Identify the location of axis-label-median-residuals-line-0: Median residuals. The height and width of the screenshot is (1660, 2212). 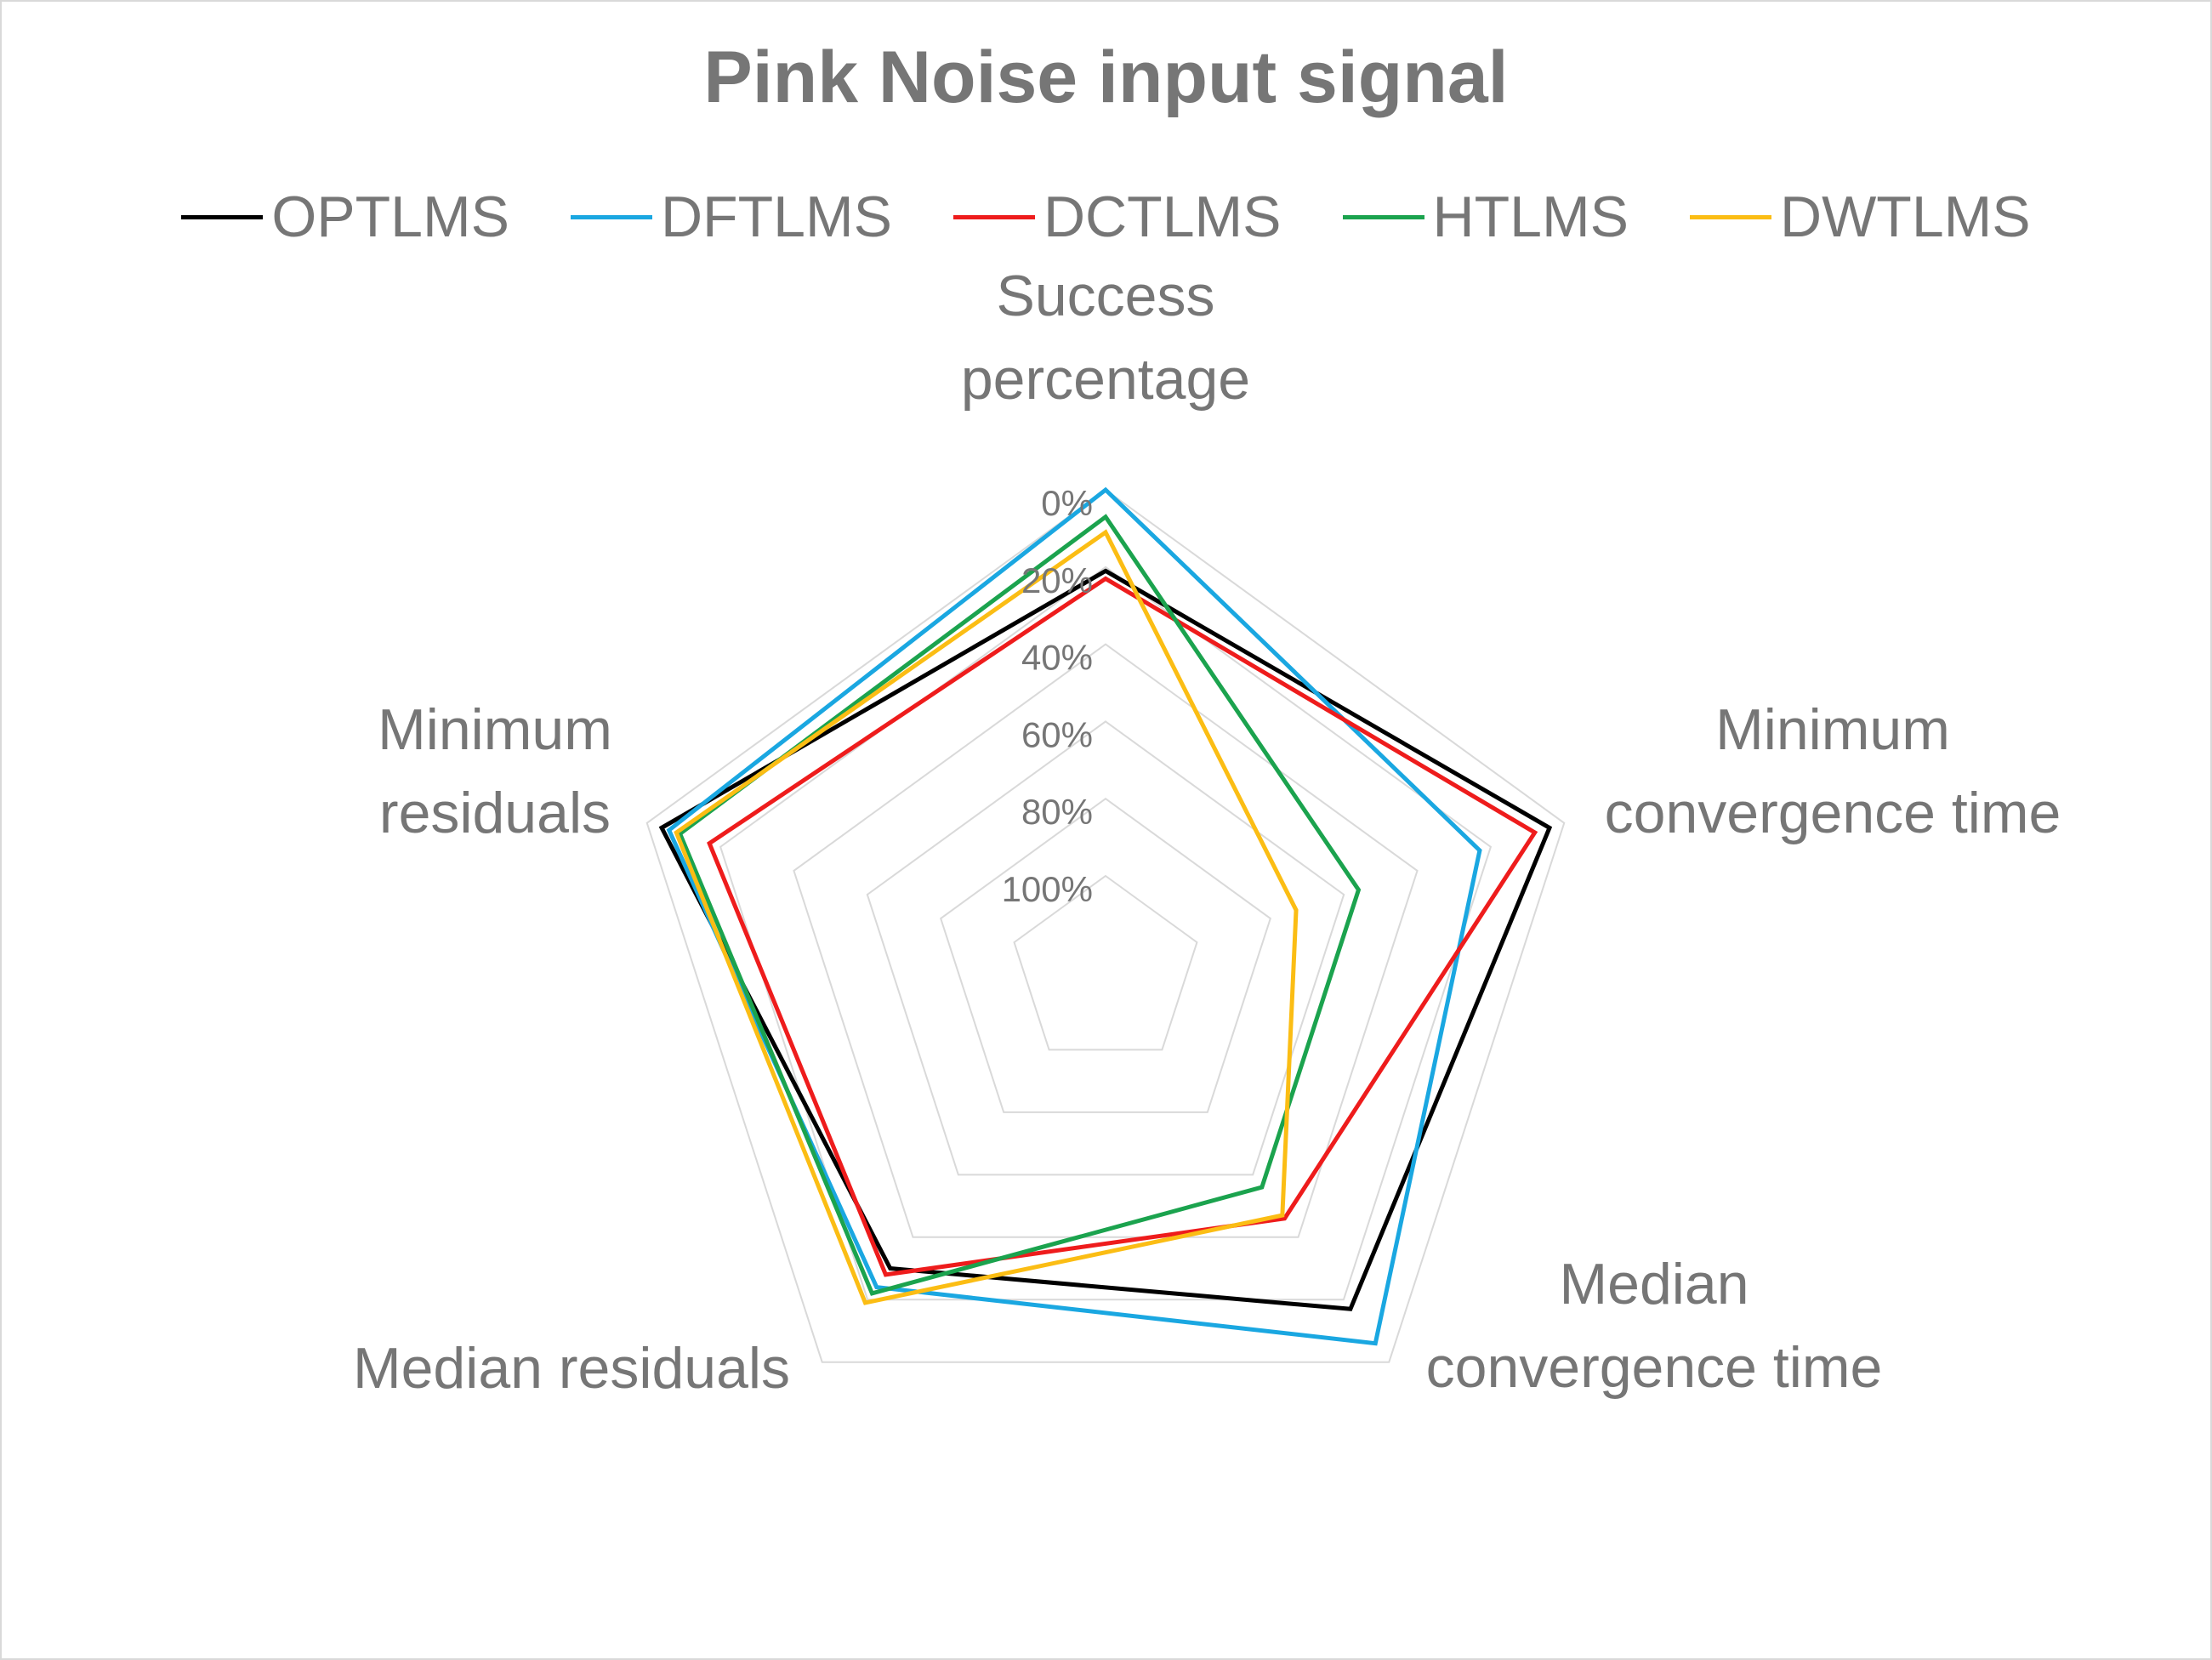
(571, 1368).